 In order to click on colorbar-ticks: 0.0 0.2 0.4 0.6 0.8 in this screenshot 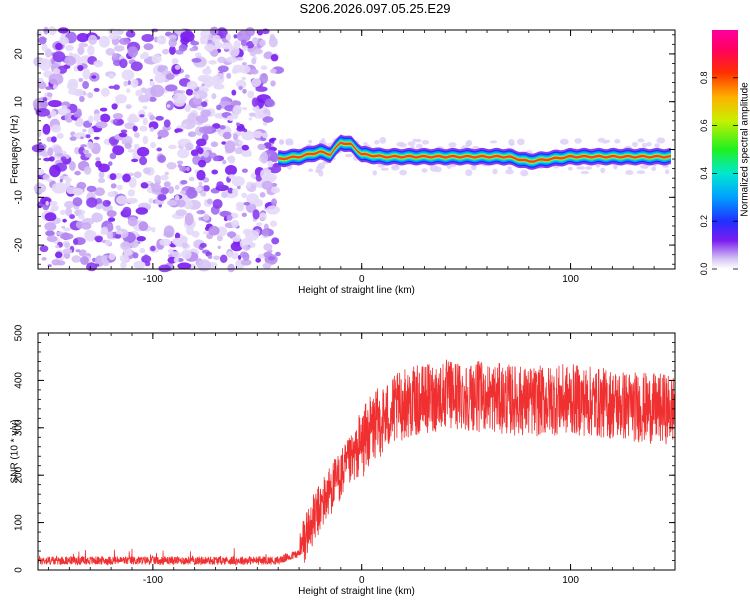, I will do `click(718, 173)`.